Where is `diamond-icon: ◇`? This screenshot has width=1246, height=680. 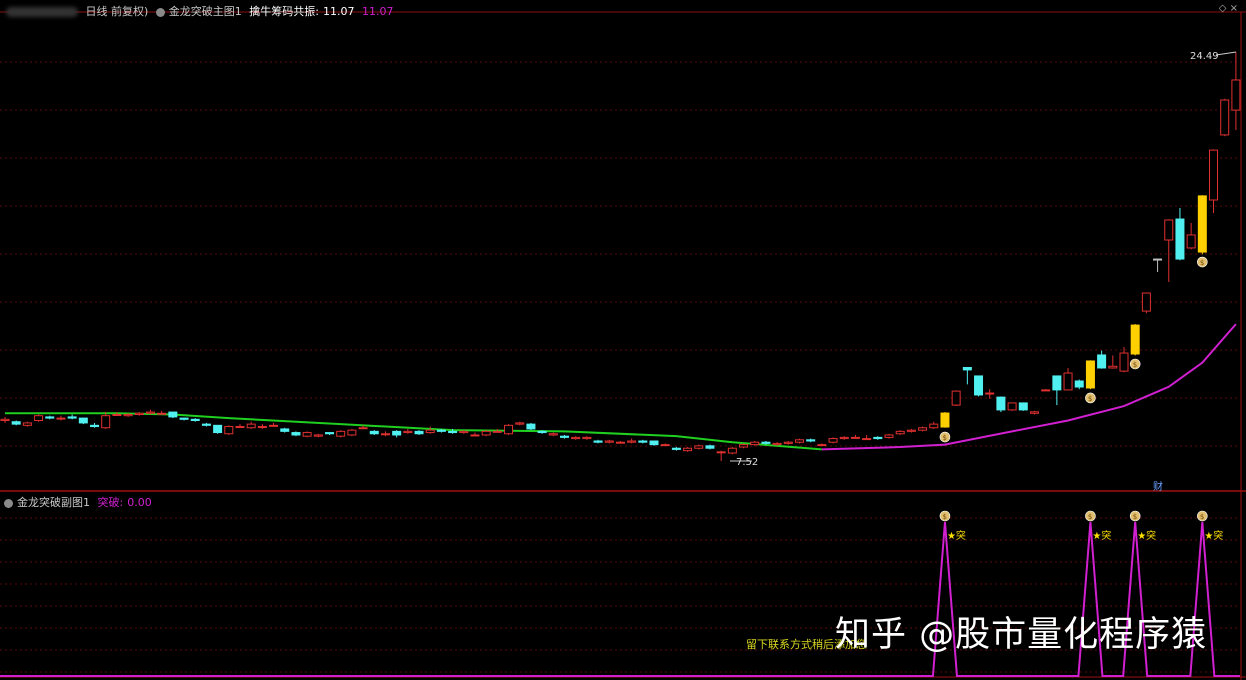 diamond-icon: ◇ is located at coordinates (1222, 8).